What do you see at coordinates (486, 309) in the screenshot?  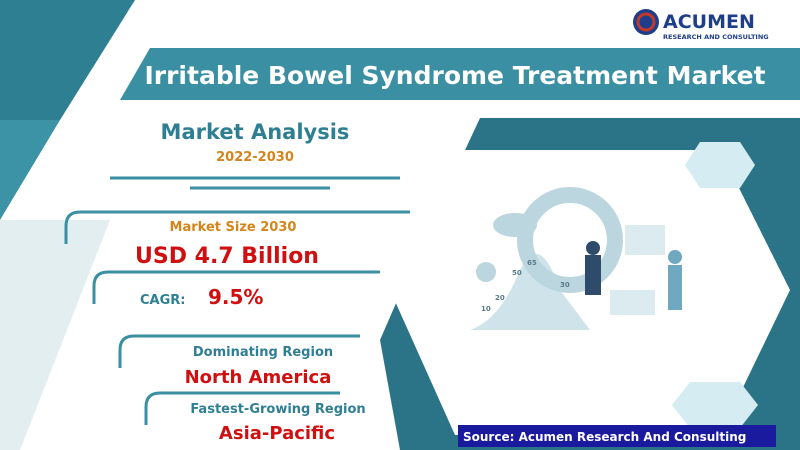 I see `illustration-label: 10` at bounding box center [486, 309].